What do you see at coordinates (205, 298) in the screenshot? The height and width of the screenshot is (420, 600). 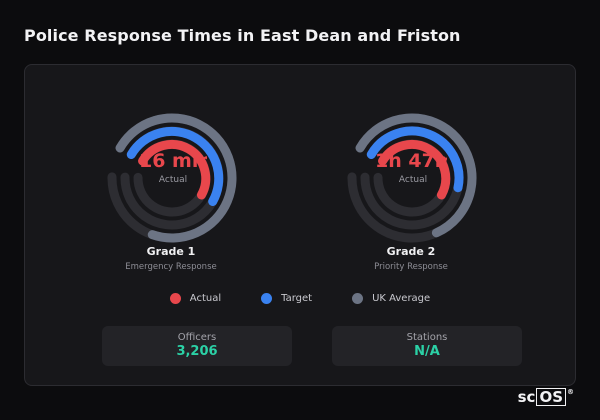 I see `legend-label-actual: Actual` at bounding box center [205, 298].